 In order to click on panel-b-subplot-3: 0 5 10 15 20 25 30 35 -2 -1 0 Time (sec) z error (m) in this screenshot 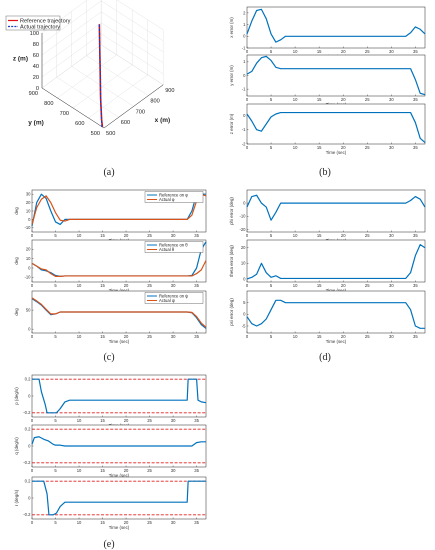, I will do `click(327, 129)`.